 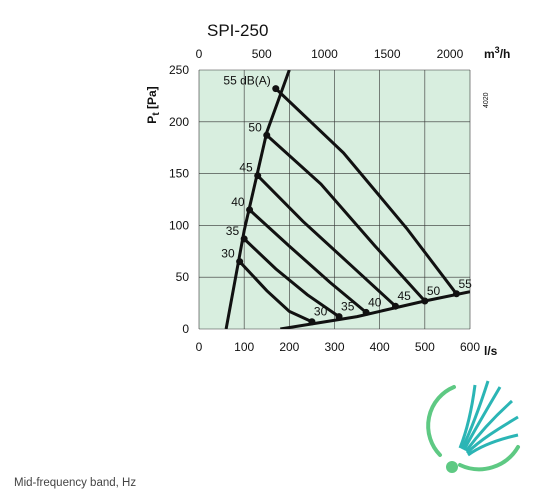 I want to click on series-end-label: 45, so click(x=404, y=296).